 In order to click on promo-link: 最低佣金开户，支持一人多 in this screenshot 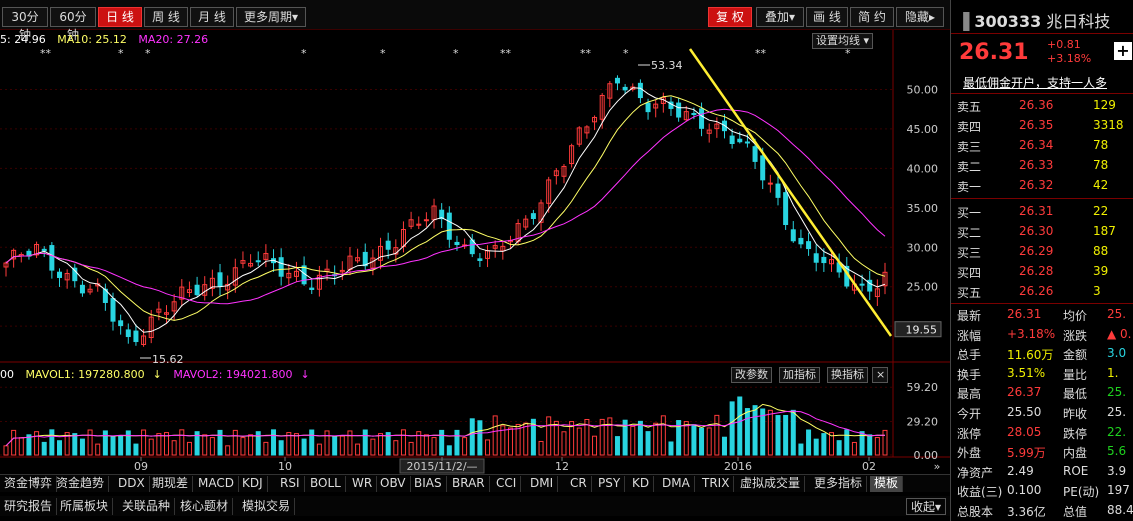, I will do `click(1035, 83)`.